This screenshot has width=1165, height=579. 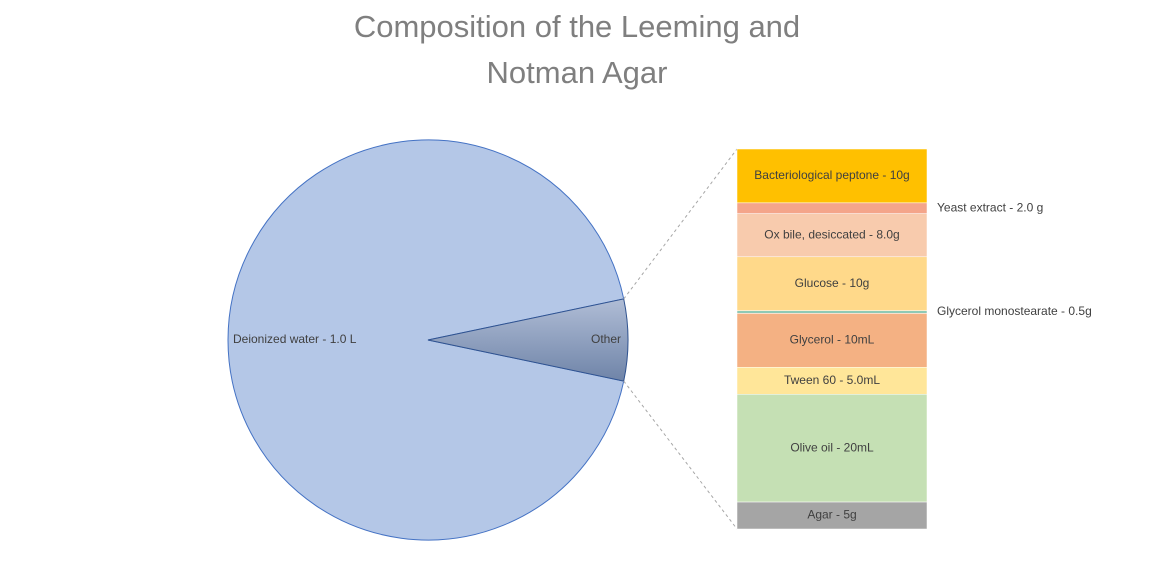 What do you see at coordinates (1014, 311) in the screenshot?
I see `segment-label: Glycerol monostearate - 0.5g` at bounding box center [1014, 311].